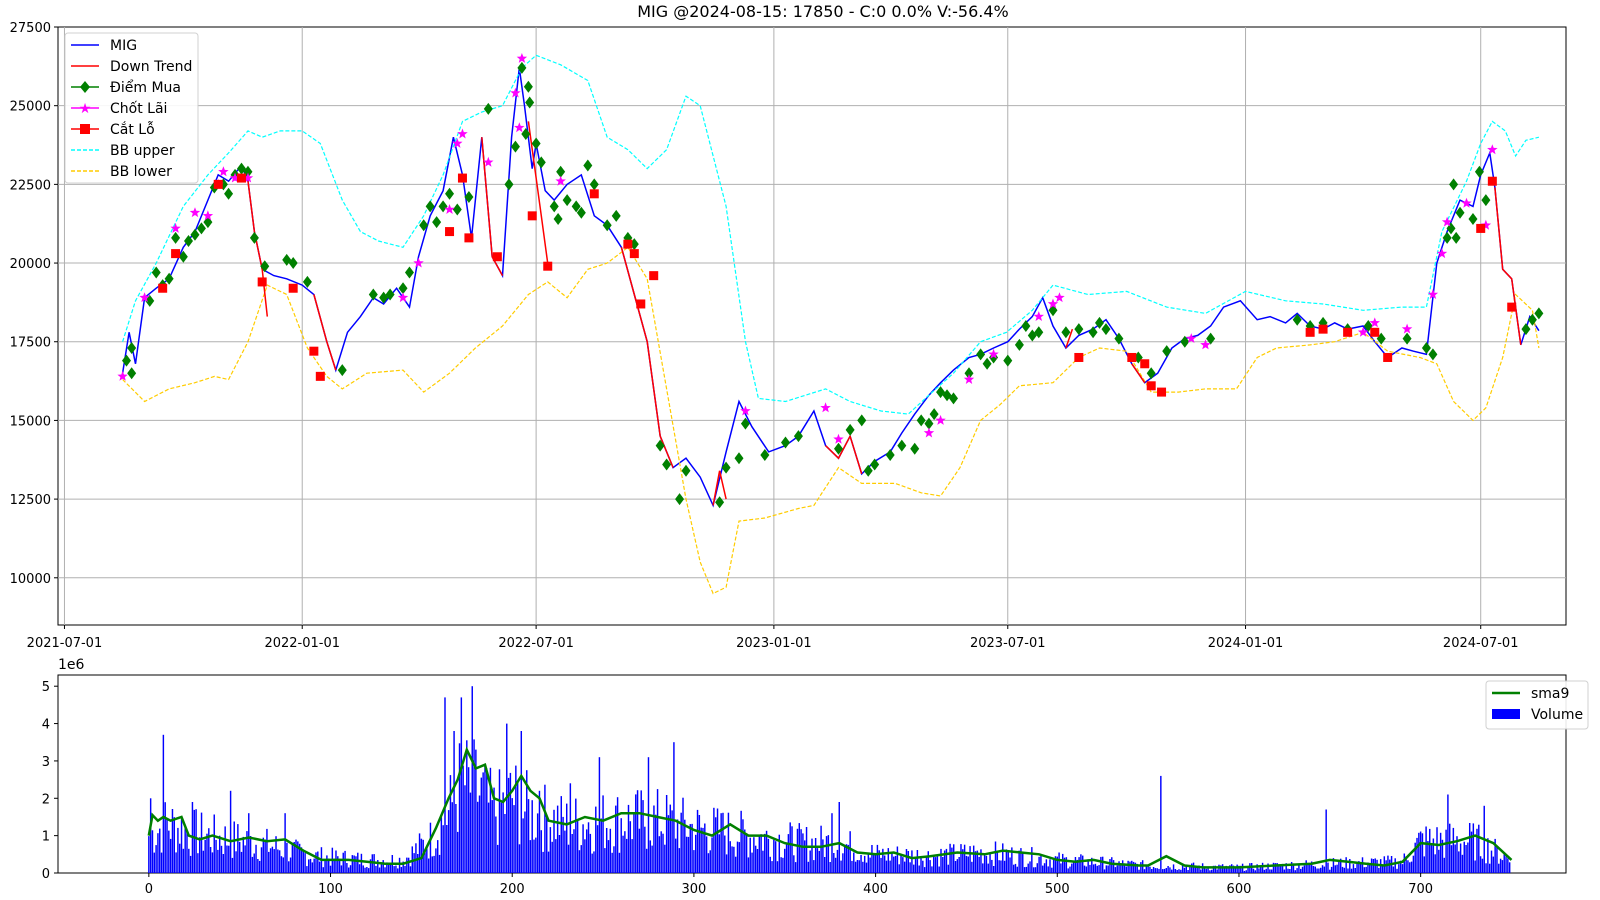 Image resolution: width=1600 pixels, height=900 pixels. I want to click on legend-entry-volume: Volume, so click(1537, 715).